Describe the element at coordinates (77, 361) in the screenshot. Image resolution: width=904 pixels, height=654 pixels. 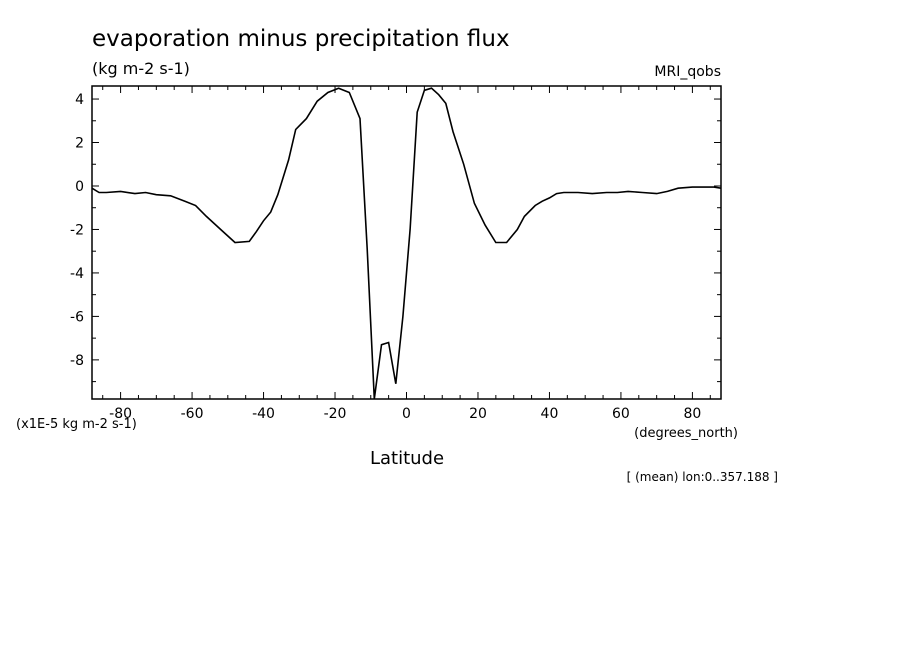
I see `y-tick-label: -8` at that location.